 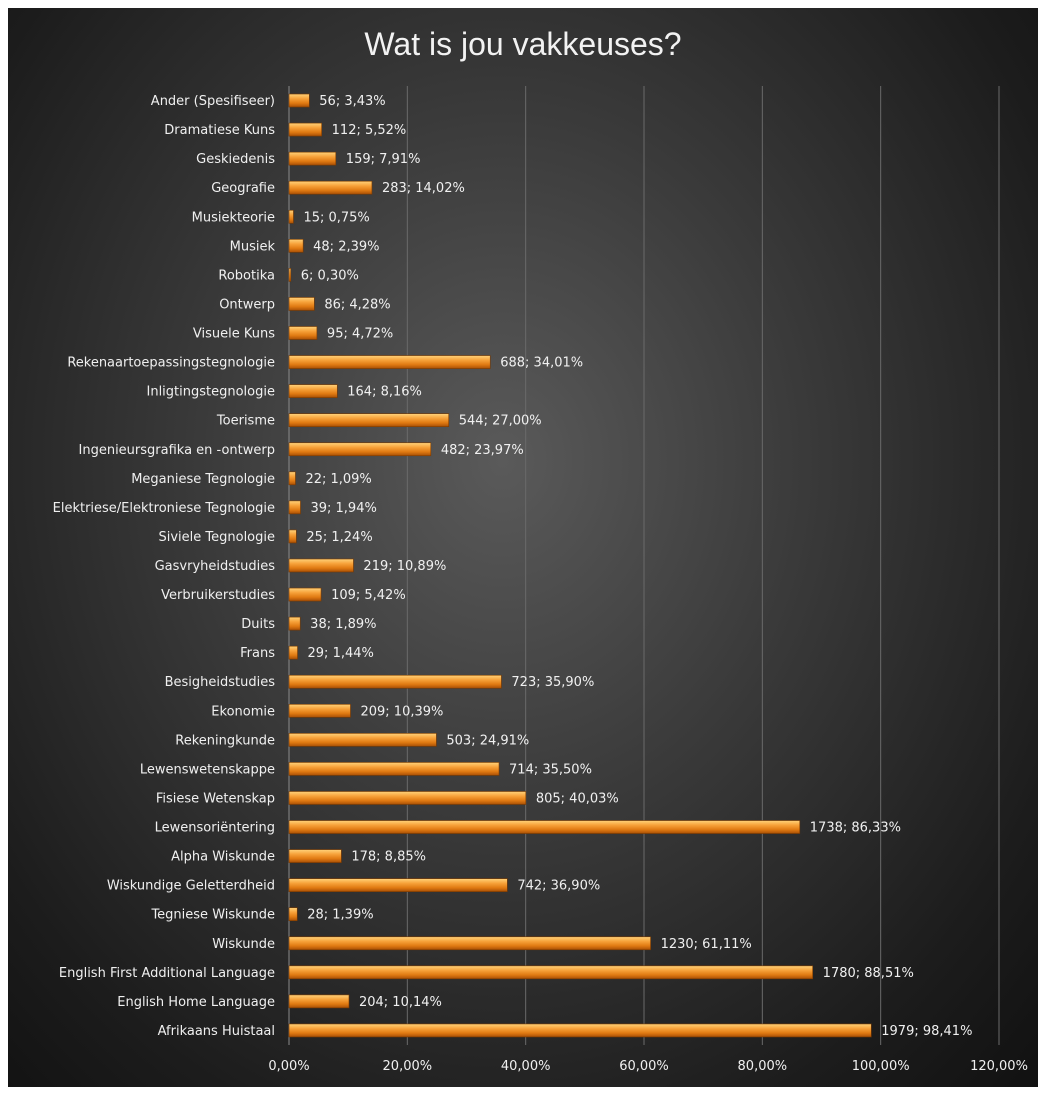 What do you see at coordinates (215, 828) in the screenshot?
I see `category-label: Lewensoriëntering` at bounding box center [215, 828].